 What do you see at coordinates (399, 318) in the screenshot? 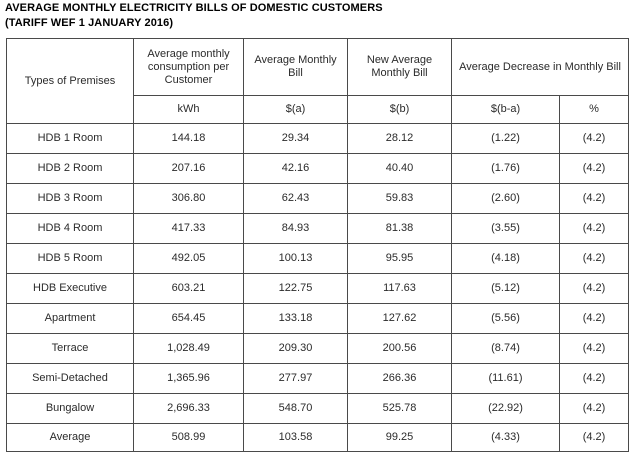
I see `bill-b-value: 127.62` at bounding box center [399, 318].